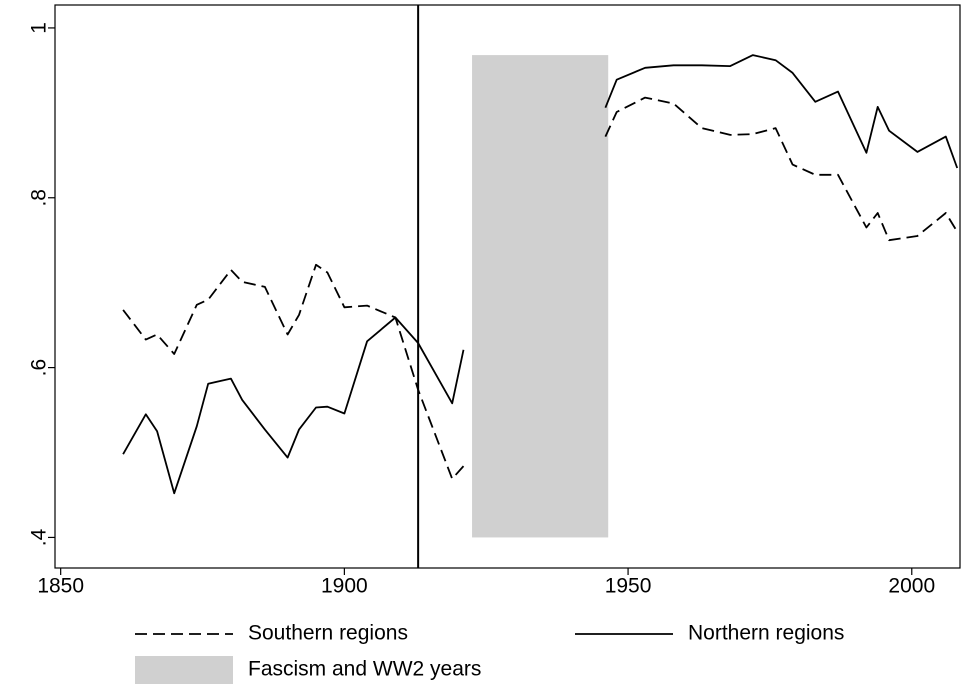 The height and width of the screenshot is (686, 964). Describe the element at coordinates (344, 586) in the screenshot. I see `x-tick-label: 1900` at that location.